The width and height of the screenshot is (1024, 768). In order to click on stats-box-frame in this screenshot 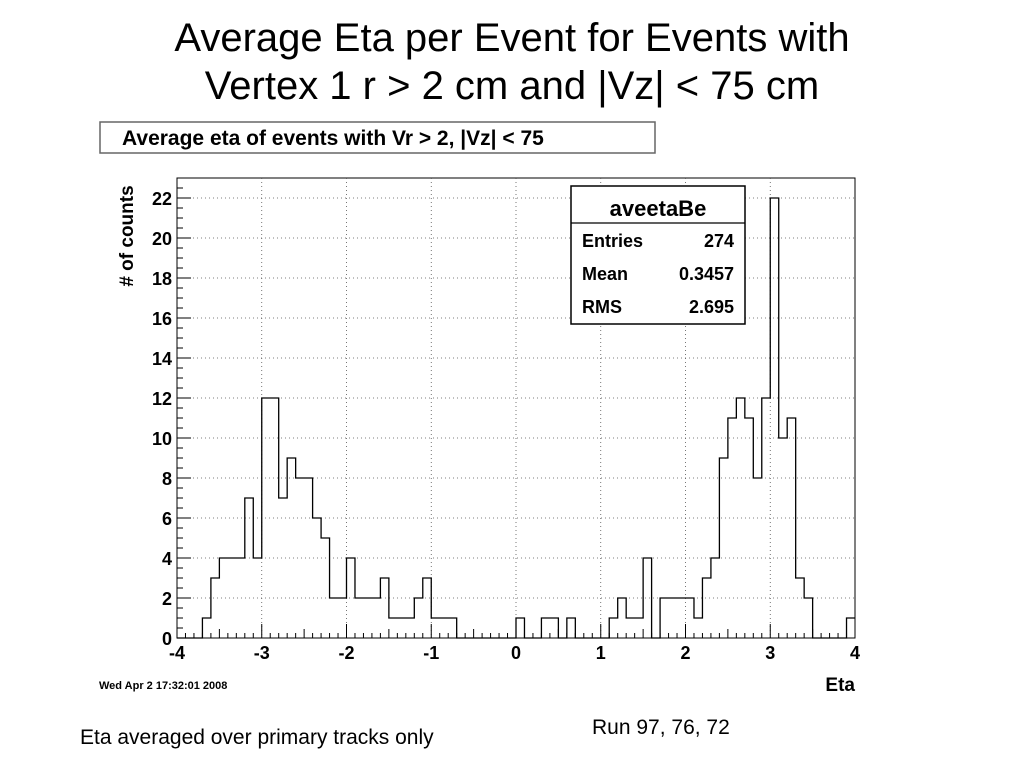, I will do `click(658, 255)`.